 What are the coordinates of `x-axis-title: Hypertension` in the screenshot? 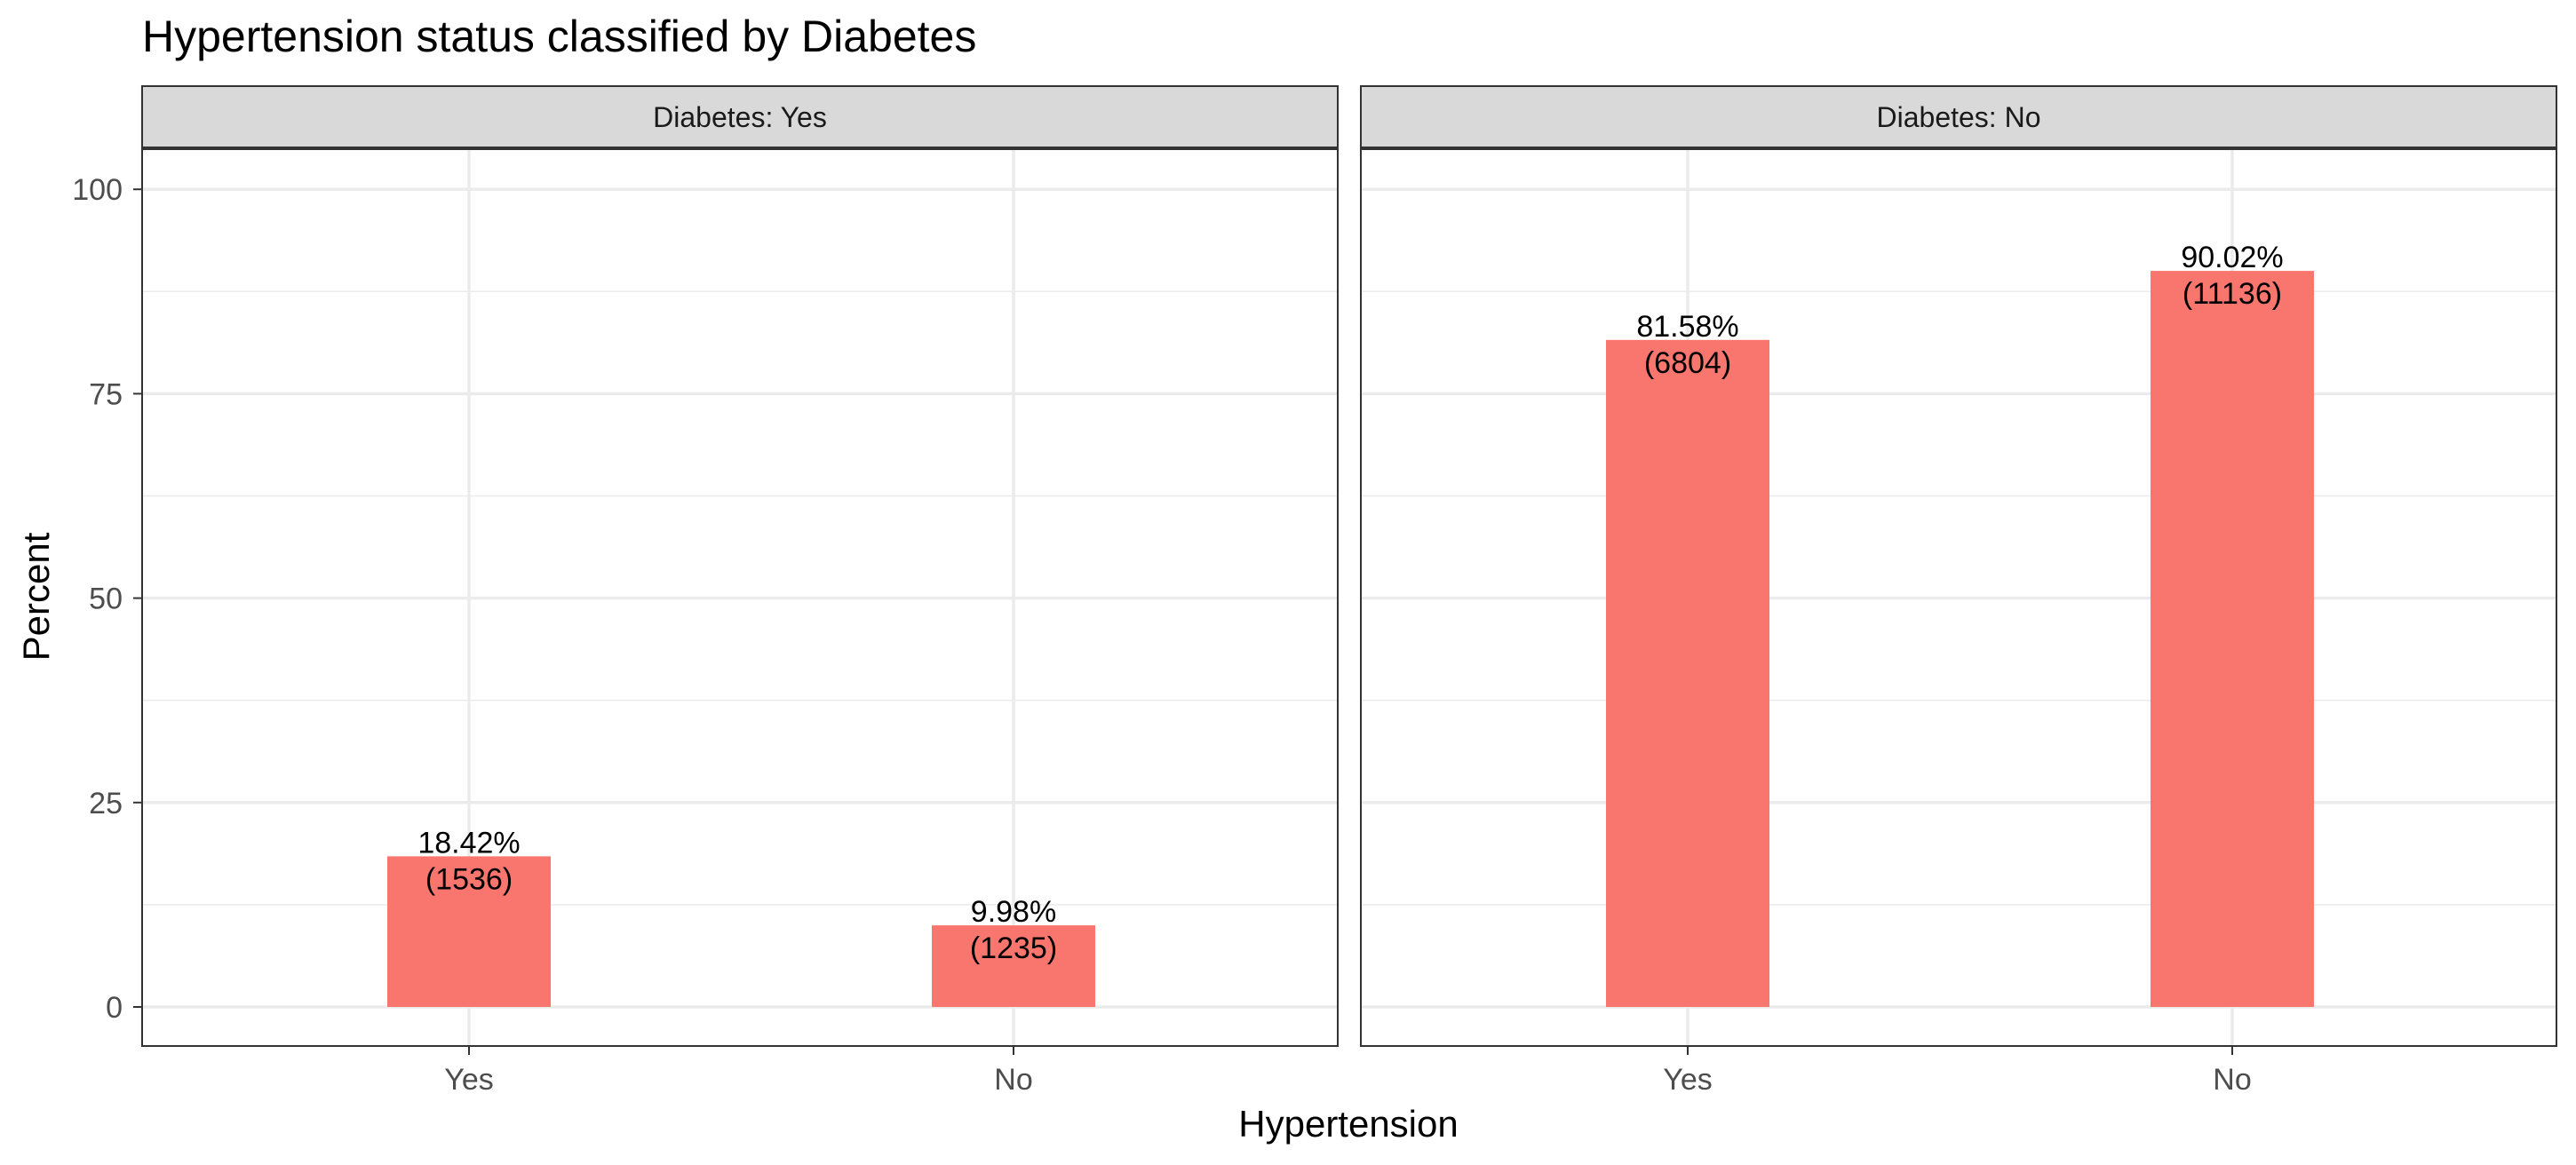 It's located at (1348, 1124).